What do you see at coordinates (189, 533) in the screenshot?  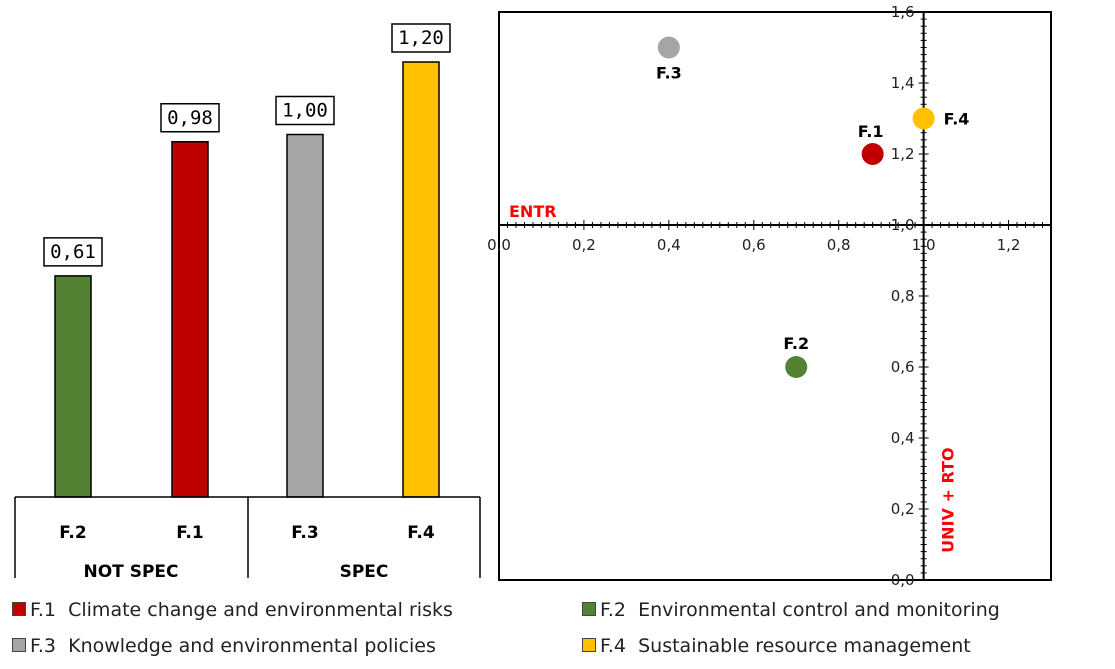 I see `category-label: F.1` at bounding box center [189, 533].